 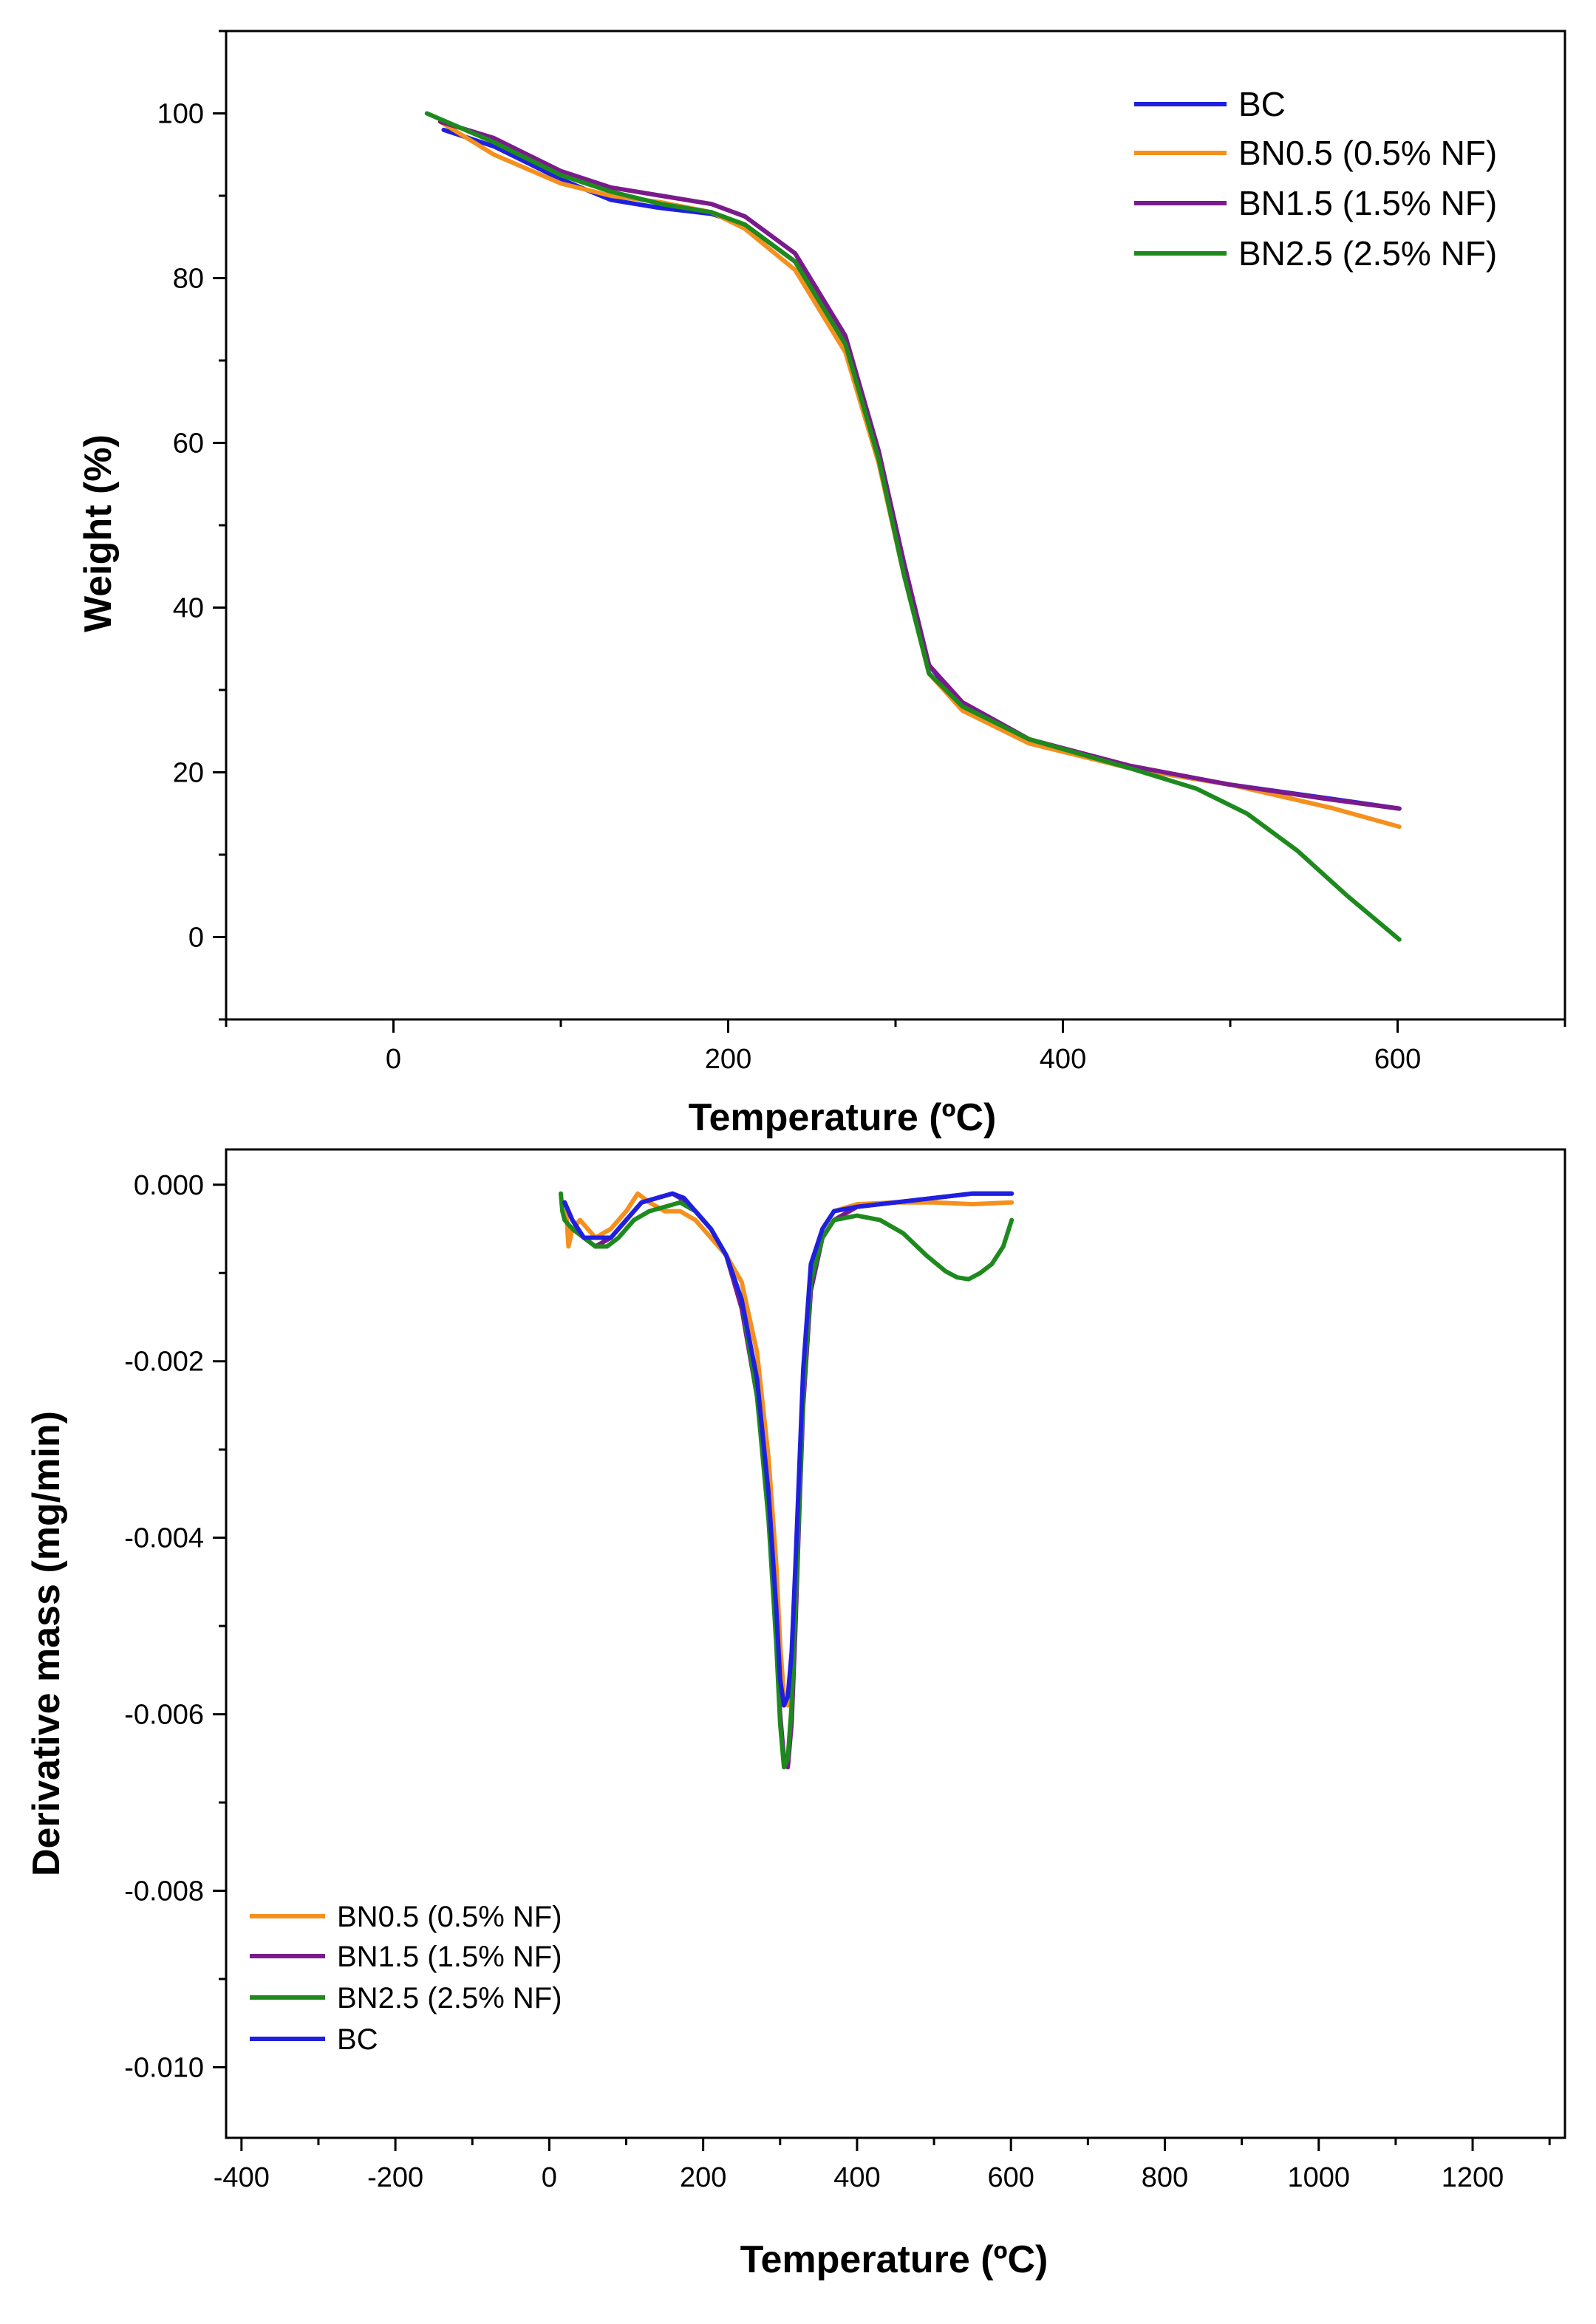 I want to click on weight-y-tick-label: 100, so click(x=180, y=114).